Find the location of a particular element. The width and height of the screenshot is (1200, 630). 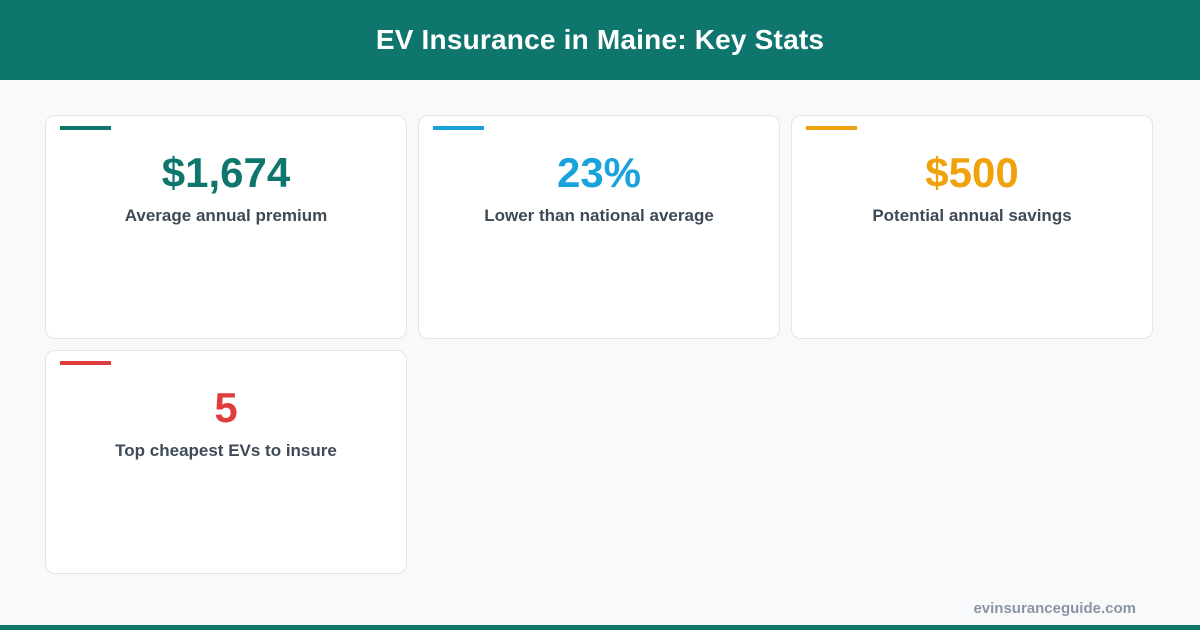

stat-card-average-premium: $1,674 Average annual premium is located at coordinates (226, 227).